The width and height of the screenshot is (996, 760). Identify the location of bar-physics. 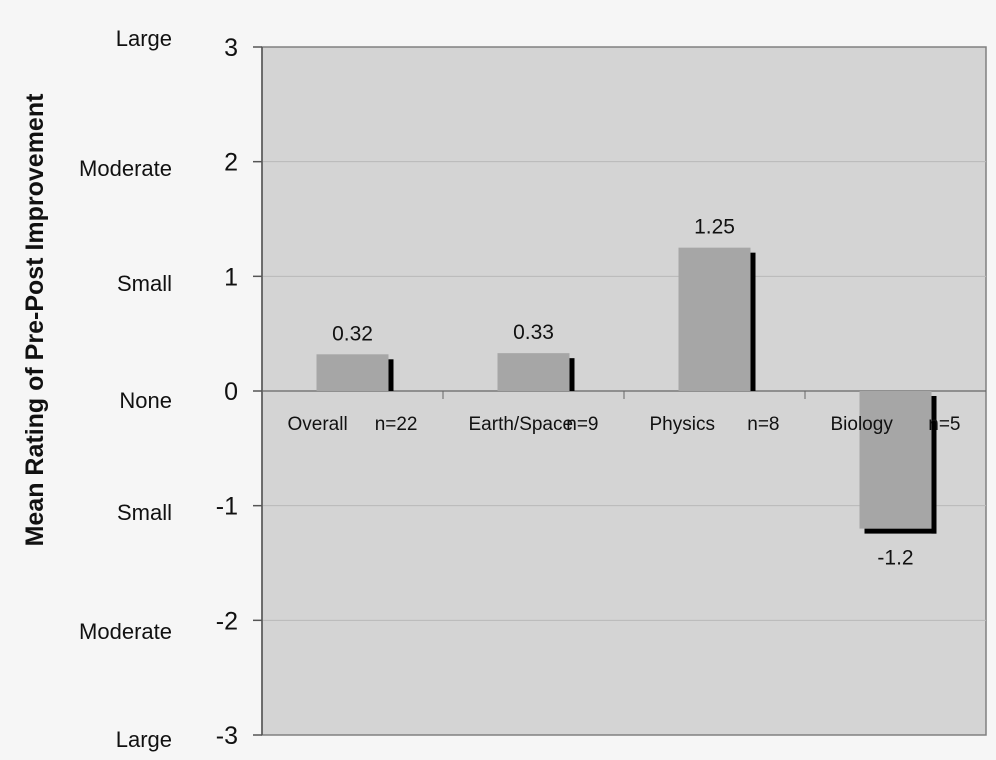
(714, 319).